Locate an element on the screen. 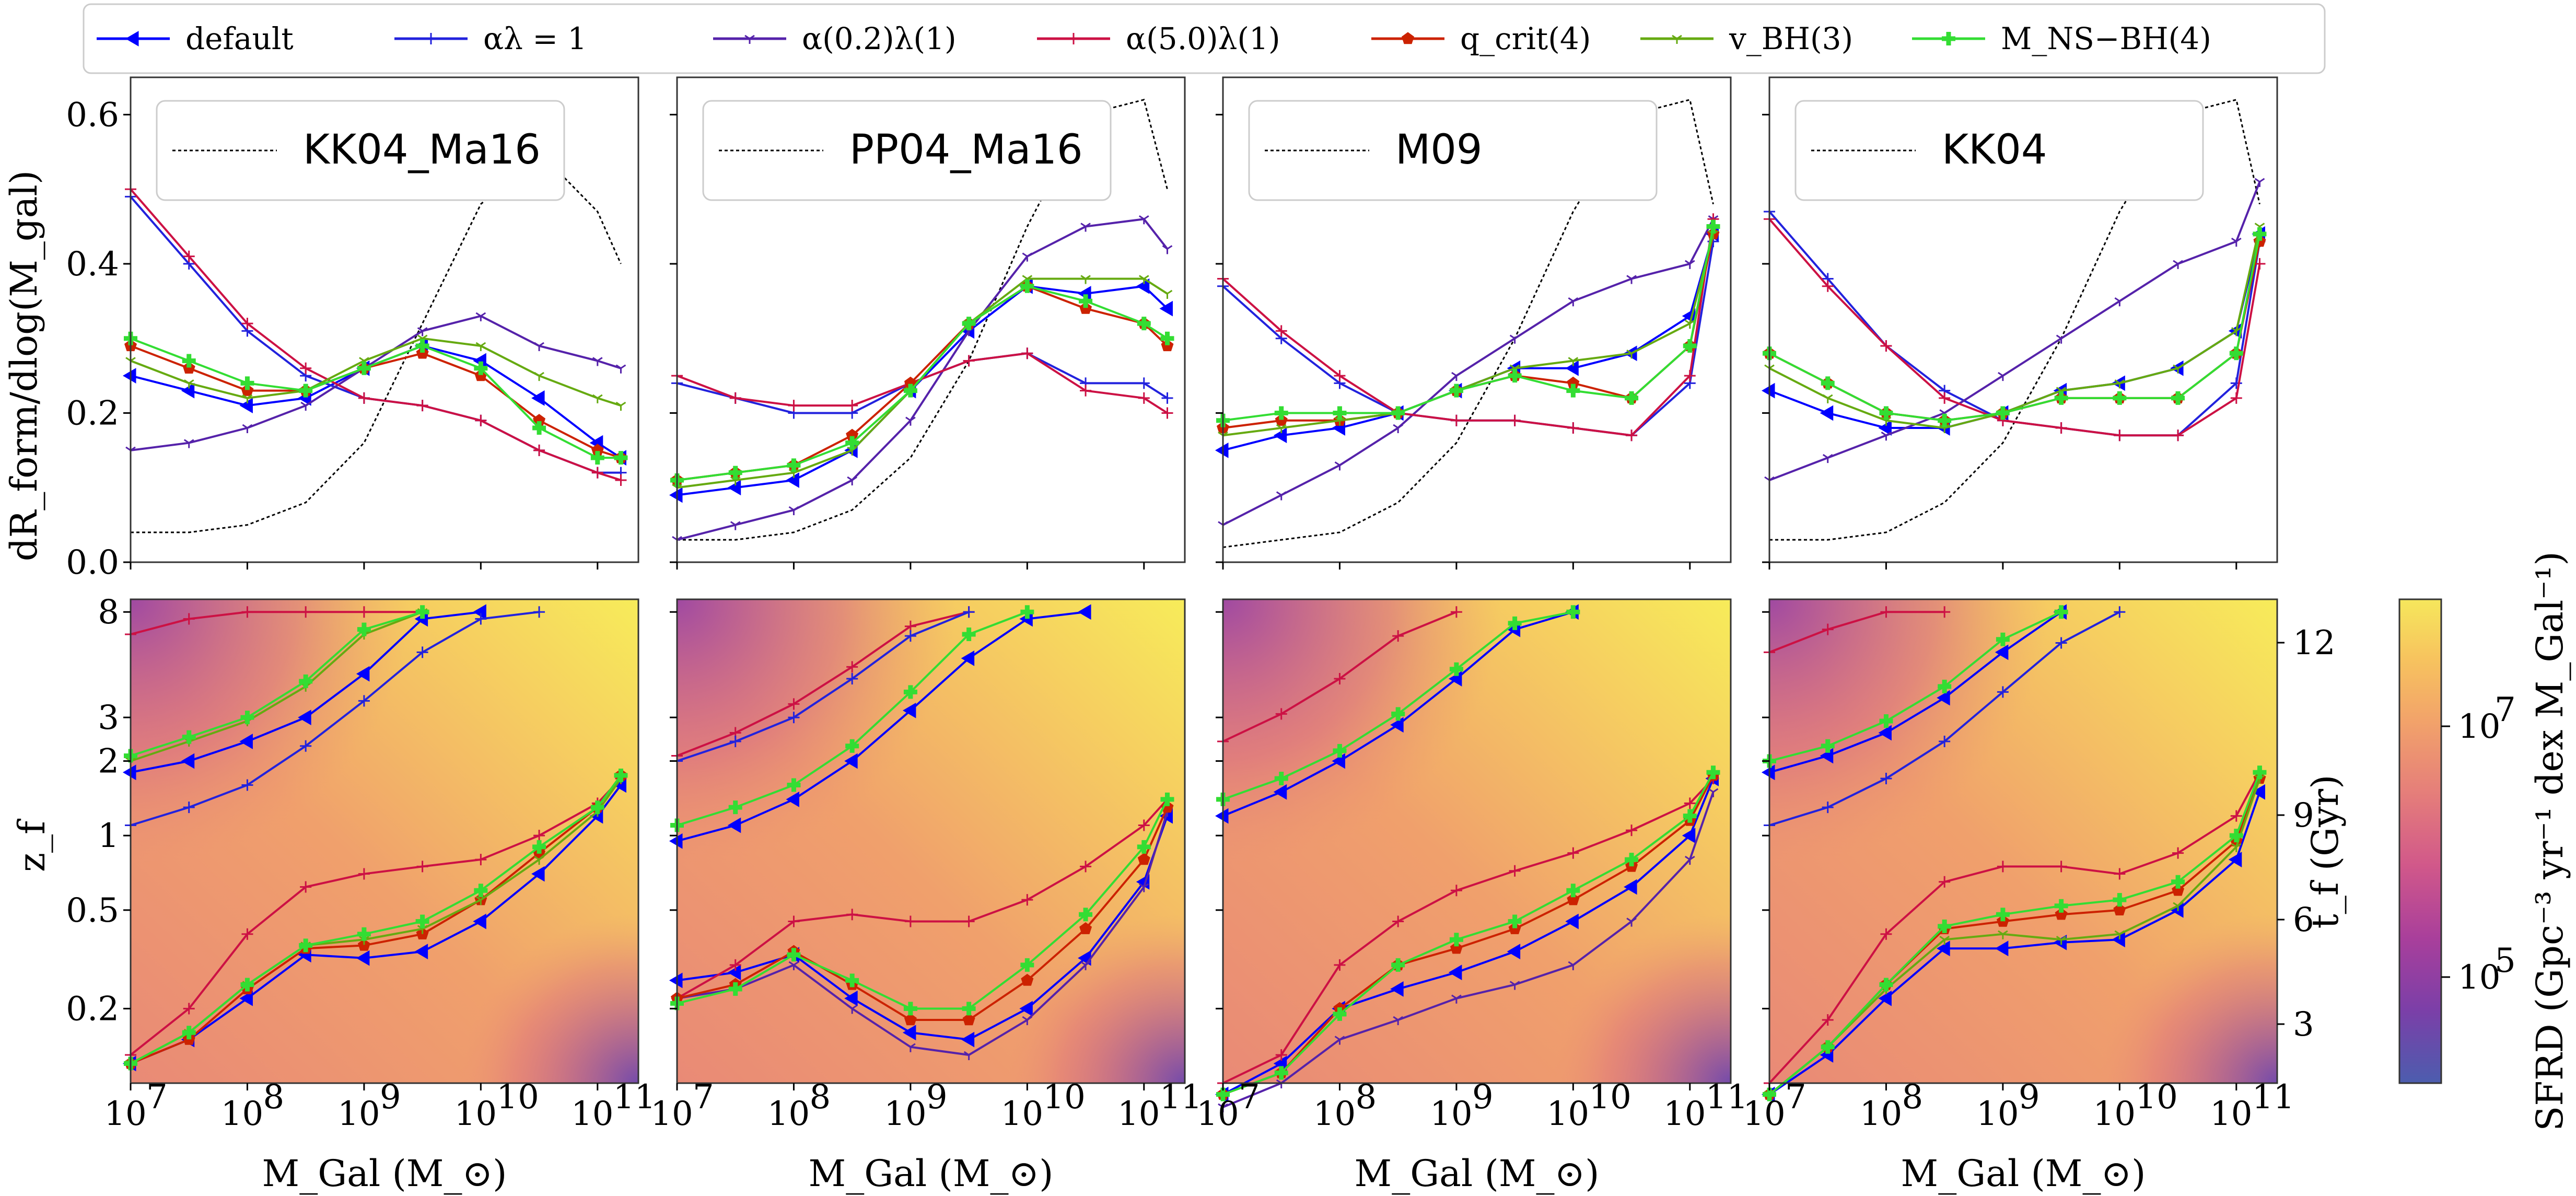 The height and width of the screenshot is (1196, 2576). top-panel-frame is located at coordinates (2023, 319).